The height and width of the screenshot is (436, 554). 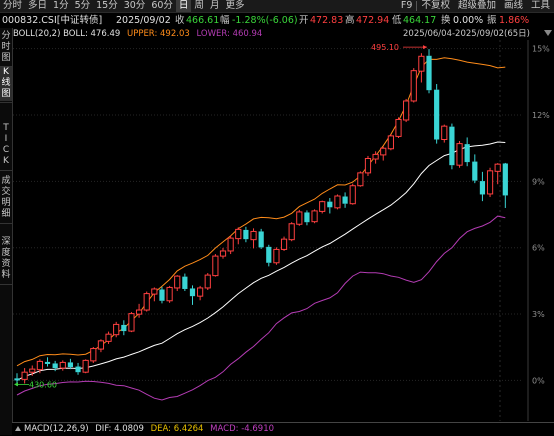 What do you see at coordinates (350, 20) in the screenshot?
I see `high-label: 高` at bounding box center [350, 20].